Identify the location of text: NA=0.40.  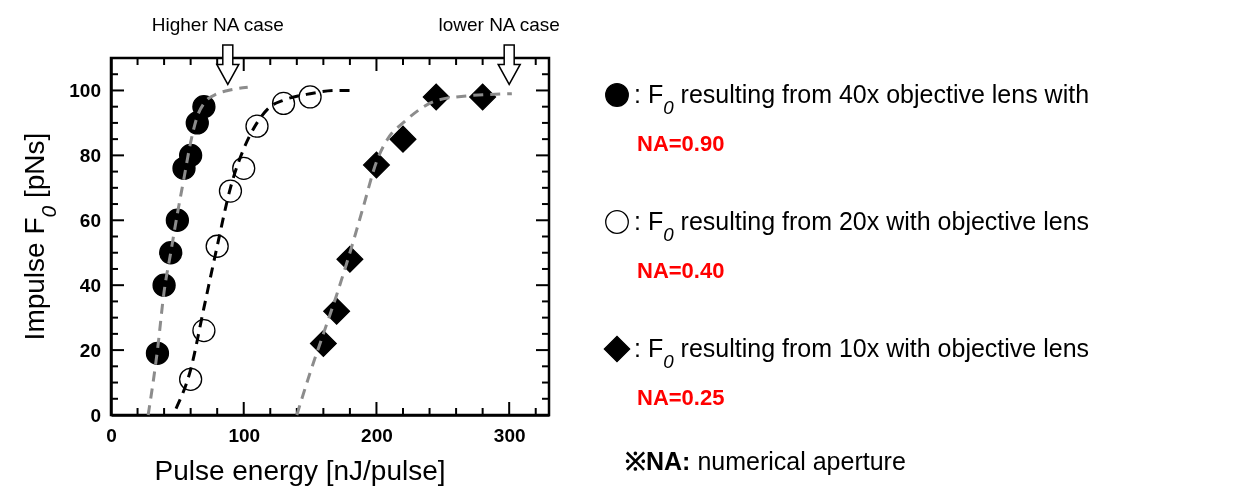
(681, 270).